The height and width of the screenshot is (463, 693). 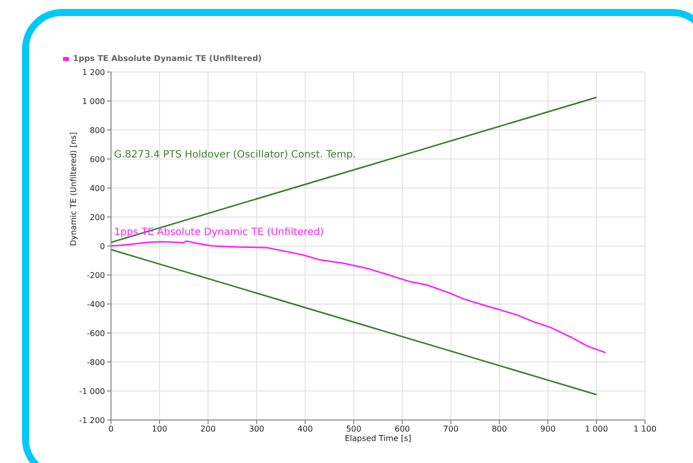 What do you see at coordinates (208, 429) in the screenshot?
I see `x-tick-label: 200` at bounding box center [208, 429].